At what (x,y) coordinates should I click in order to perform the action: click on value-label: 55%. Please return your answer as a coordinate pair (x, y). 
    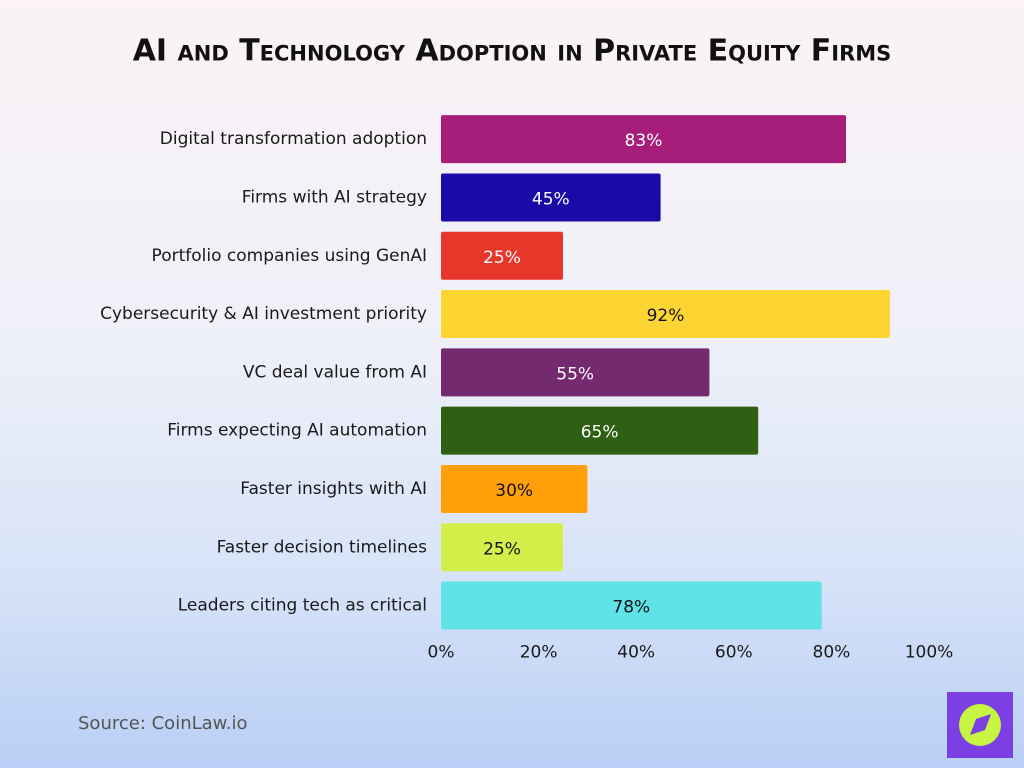
    Looking at the image, I should click on (575, 374).